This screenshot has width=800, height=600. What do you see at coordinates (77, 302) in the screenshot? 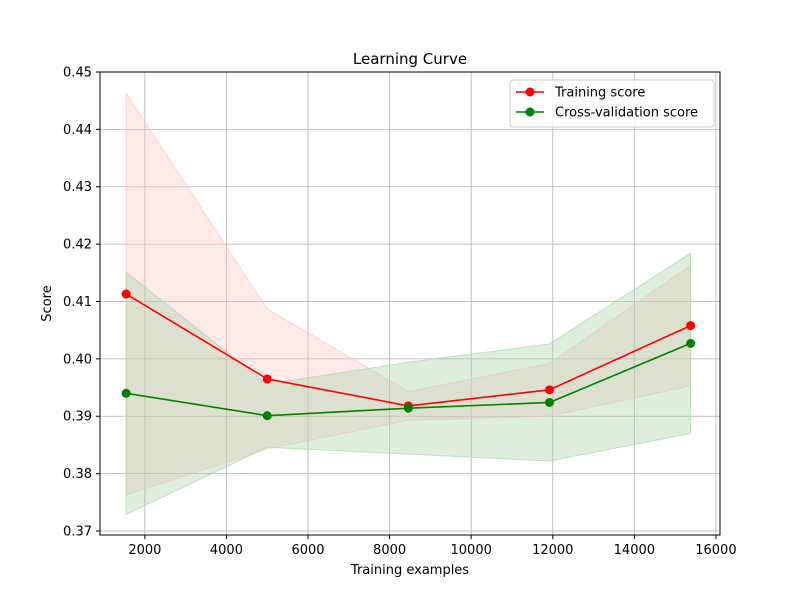
I see `y-tick-label: 0.41` at bounding box center [77, 302].